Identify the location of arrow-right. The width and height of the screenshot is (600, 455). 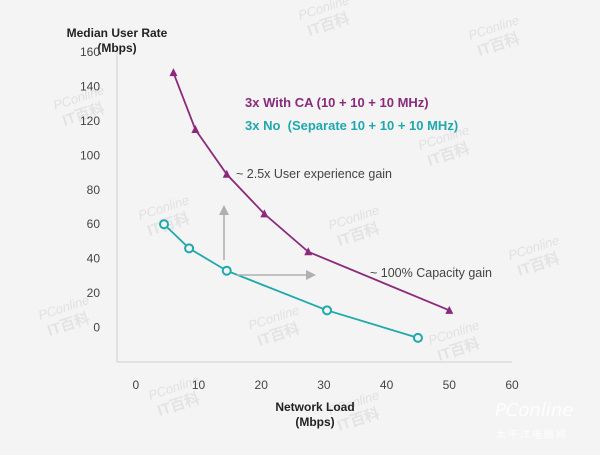
(276, 275).